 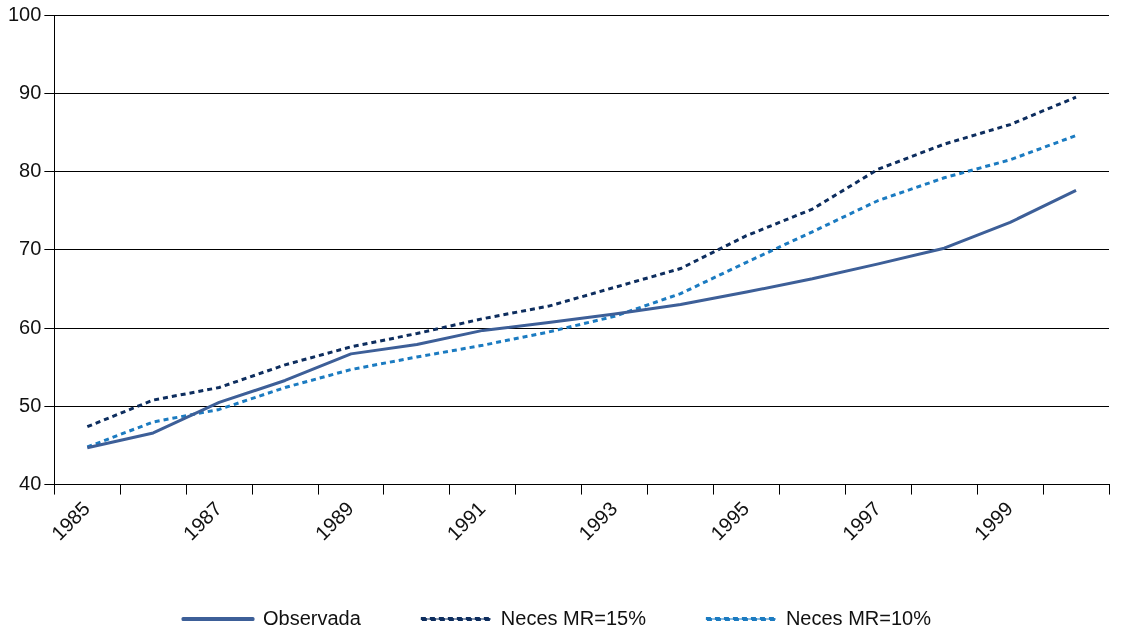 I want to click on y-tick-label: 70, so click(x=30, y=248).